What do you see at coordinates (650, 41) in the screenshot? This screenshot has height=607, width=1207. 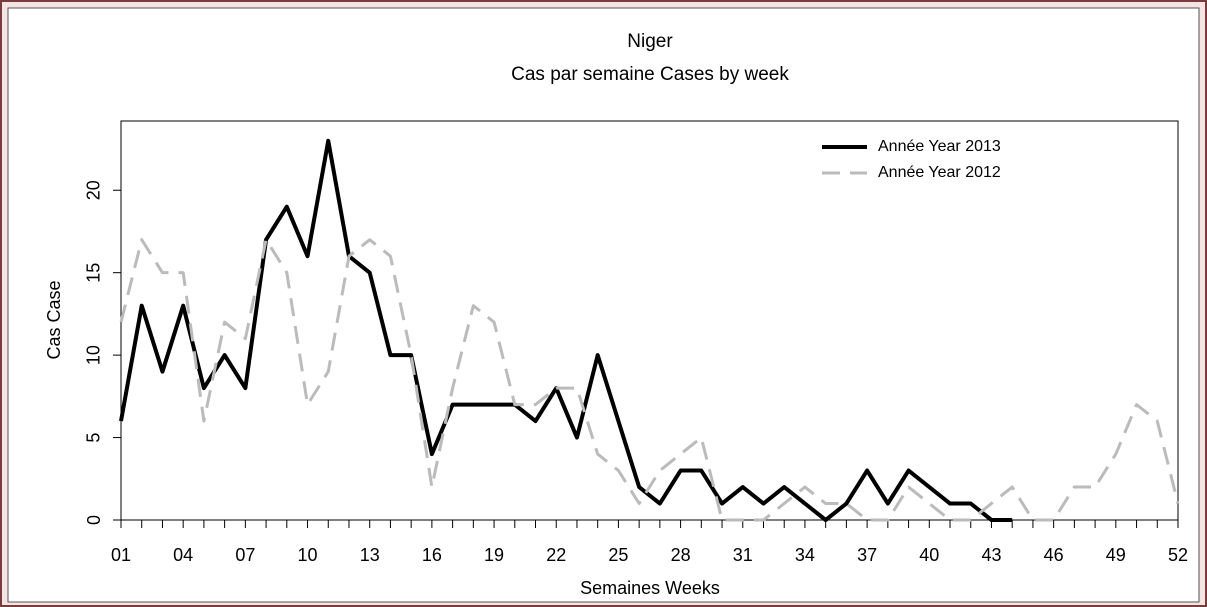 I see `chart-title: Niger` at bounding box center [650, 41].